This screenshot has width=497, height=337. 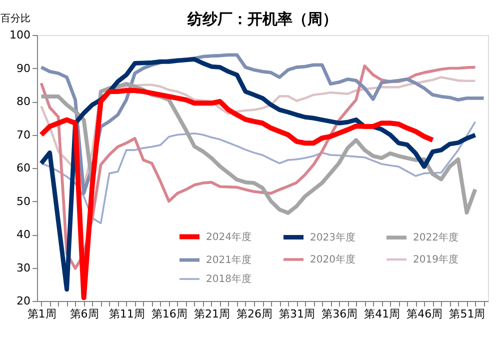 I want to click on legend-label: 2020年度, so click(x=333, y=260).